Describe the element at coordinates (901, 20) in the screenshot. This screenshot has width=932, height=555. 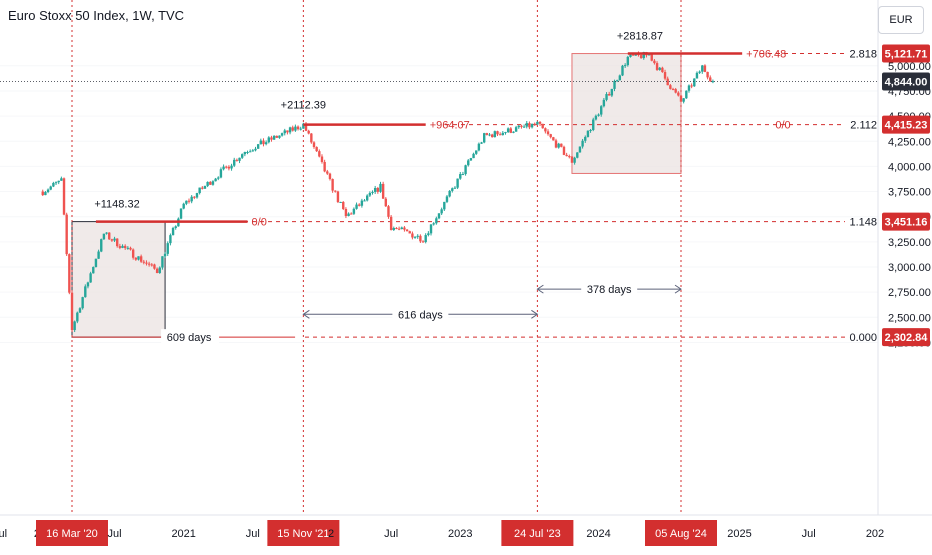
I see `currency-button: EUR` at that location.